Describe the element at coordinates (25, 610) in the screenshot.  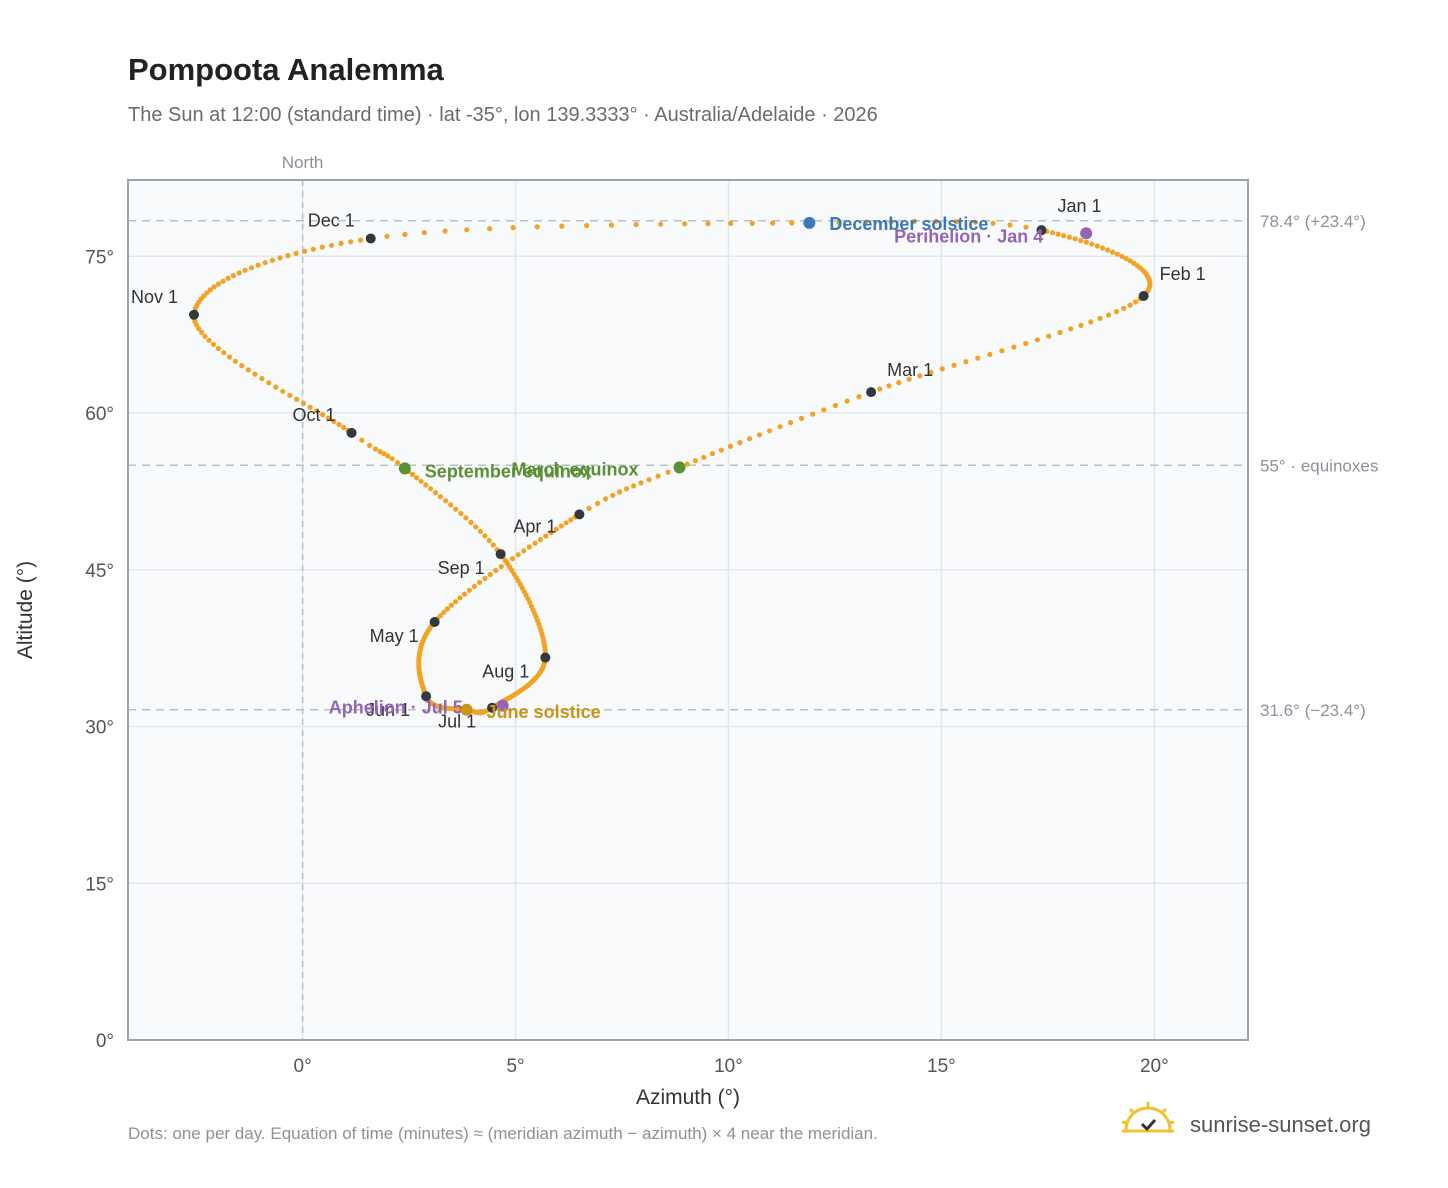
I see `y-axis-label: Altitude (°)` at that location.